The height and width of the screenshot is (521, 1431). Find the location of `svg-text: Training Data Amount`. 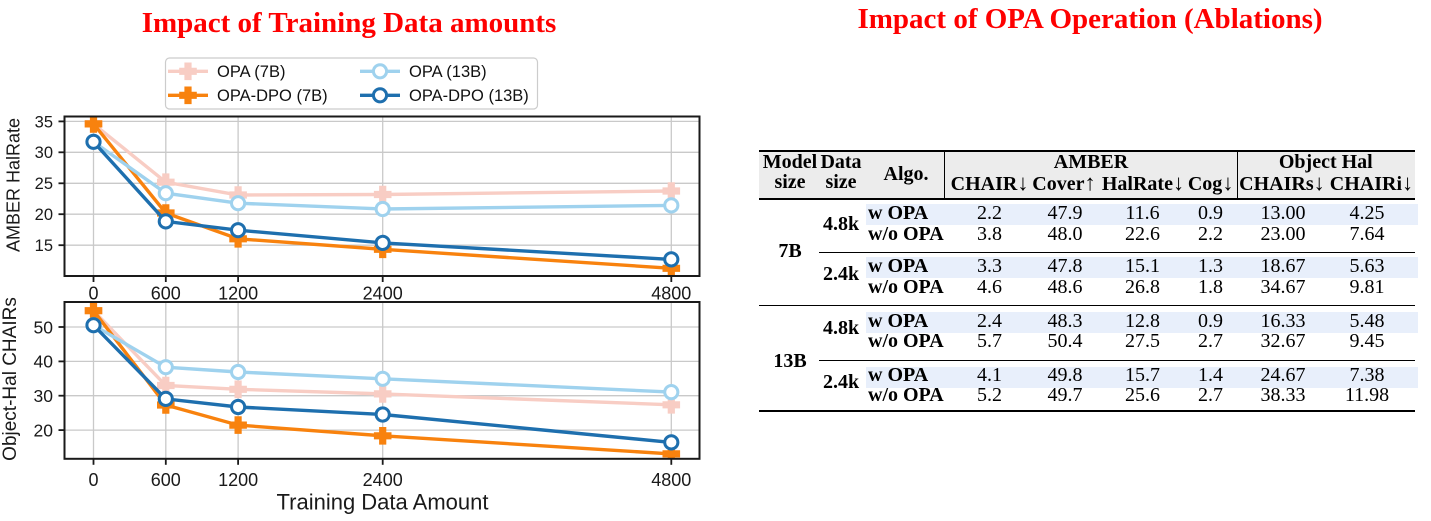

svg-text: Training Data Amount is located at coordinates (383, 502).